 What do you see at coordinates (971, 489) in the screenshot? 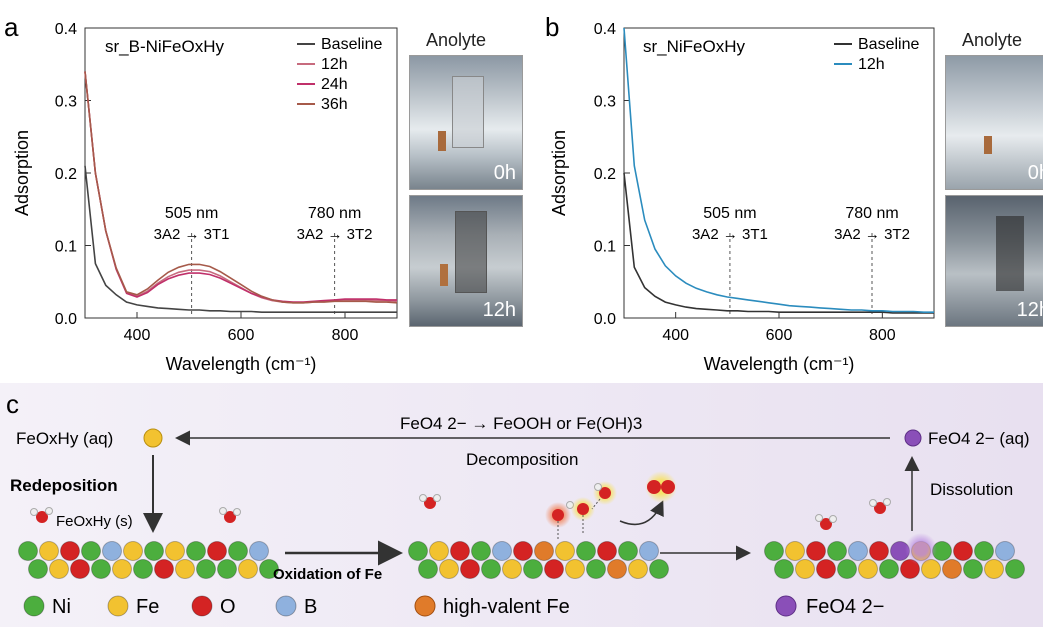
I see `dissolution-label: Dissolution` at bounding box center [971, 489].